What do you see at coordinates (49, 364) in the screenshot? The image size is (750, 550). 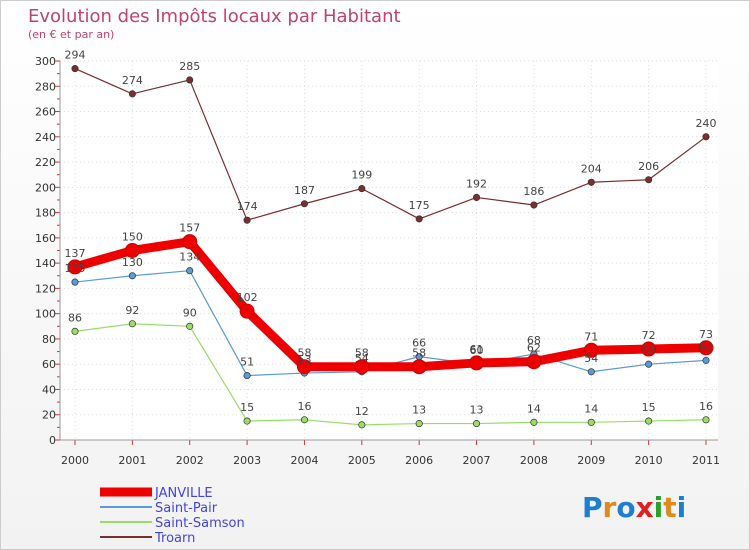 I see `y-tick-label: 60` at bounding box center [49, 364].